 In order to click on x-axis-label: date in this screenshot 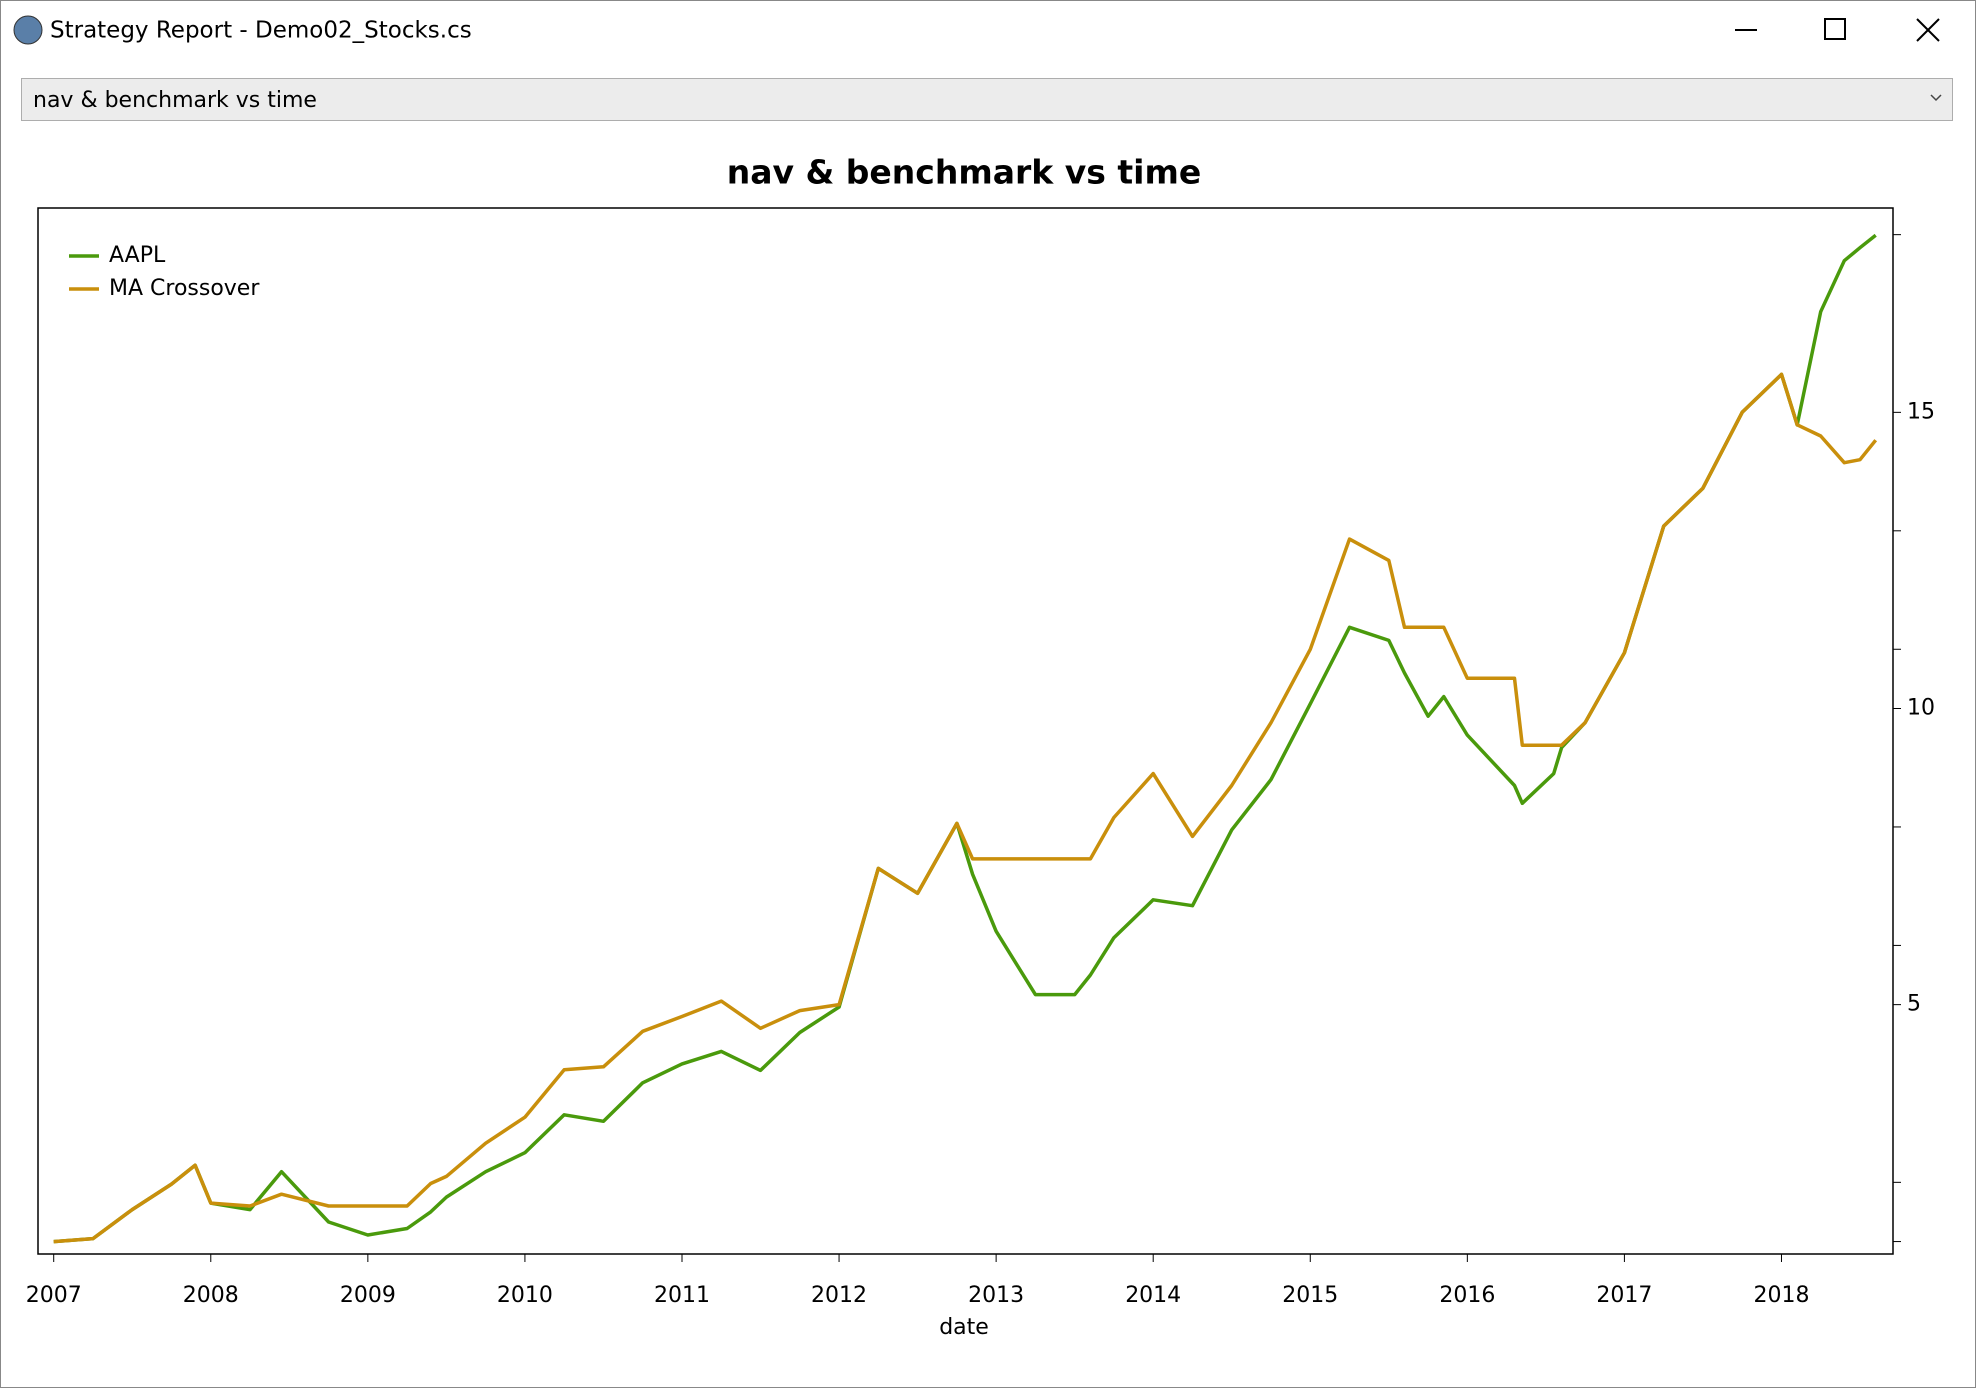, I will do `click(964, 1327)`.